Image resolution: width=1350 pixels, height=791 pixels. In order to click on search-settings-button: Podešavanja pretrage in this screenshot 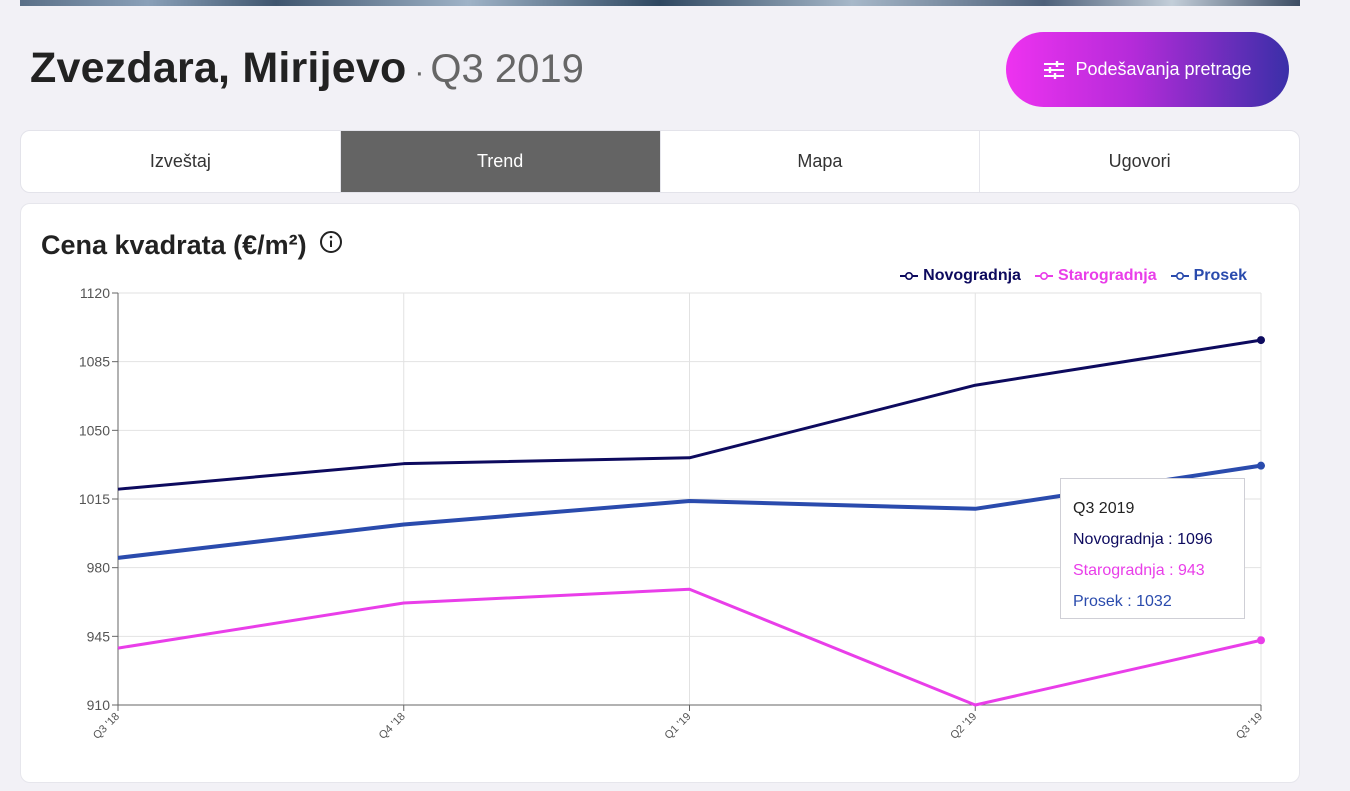, I will do `click(1147, 69)`.